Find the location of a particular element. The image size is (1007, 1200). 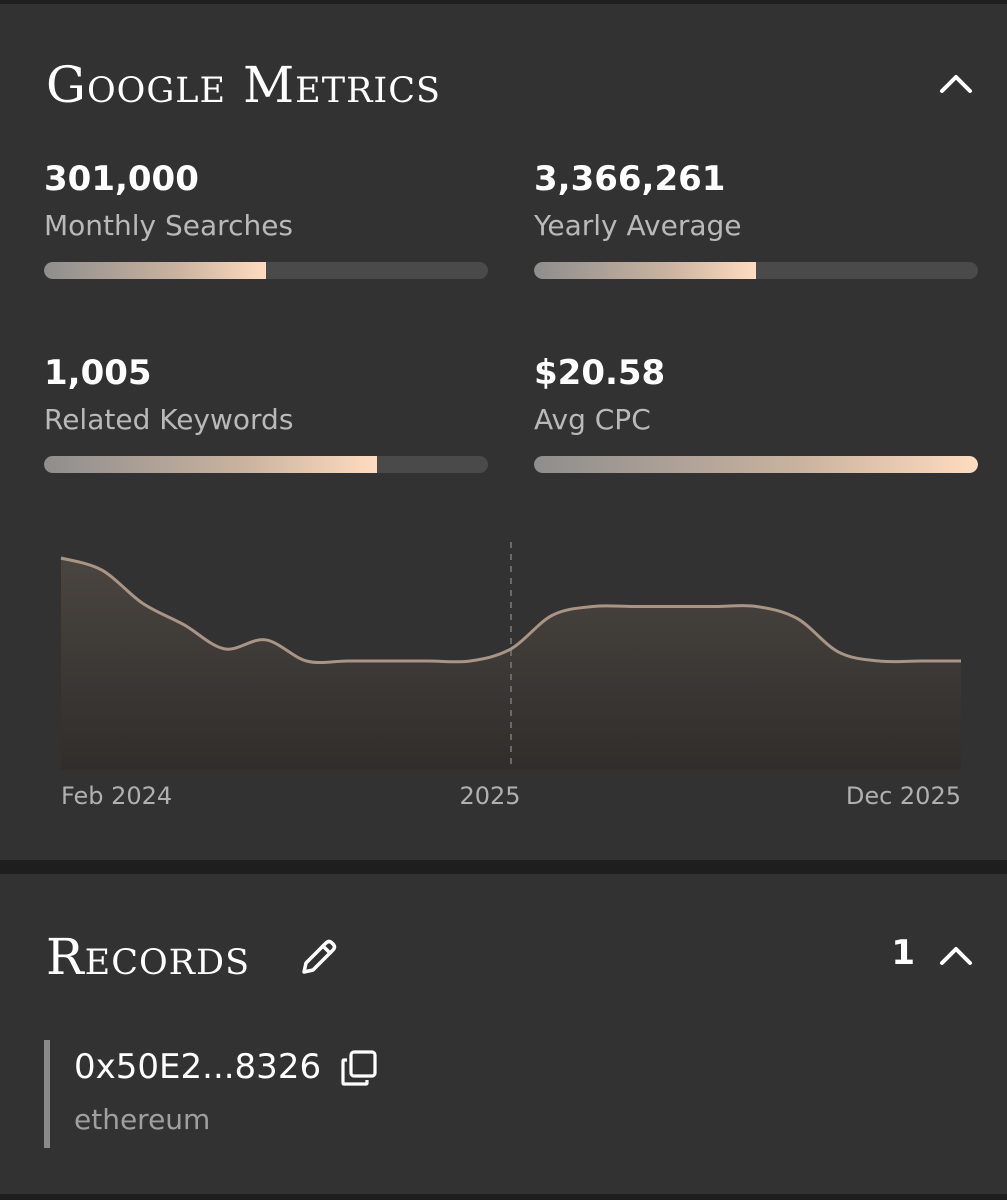

metric-yearly-average: 3,366,261 Yearly Average is located at coordinates (756, 237).